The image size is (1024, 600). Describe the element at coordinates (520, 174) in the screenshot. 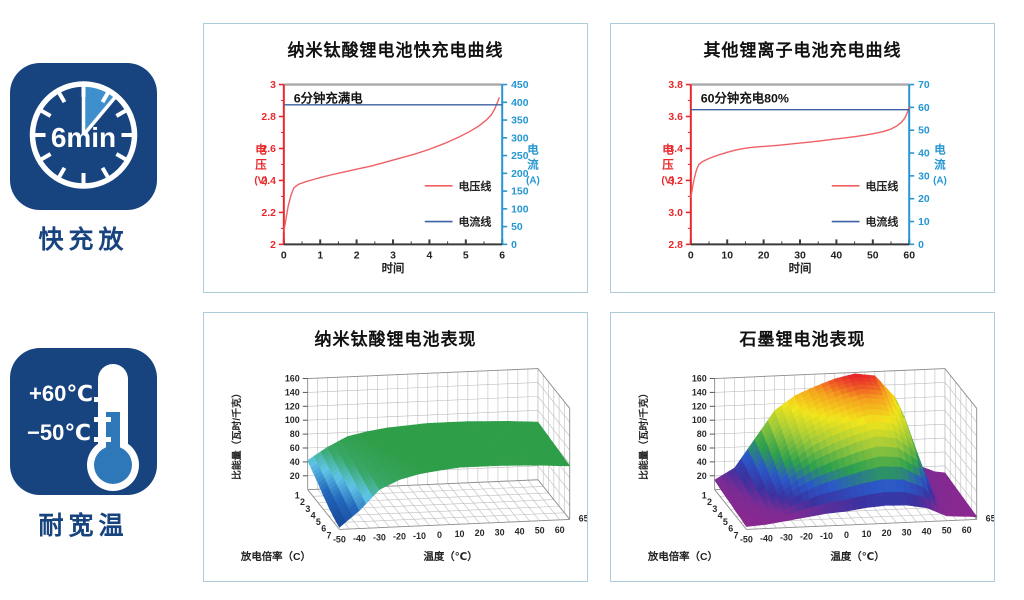

I see `svg-text: 200` at that location.